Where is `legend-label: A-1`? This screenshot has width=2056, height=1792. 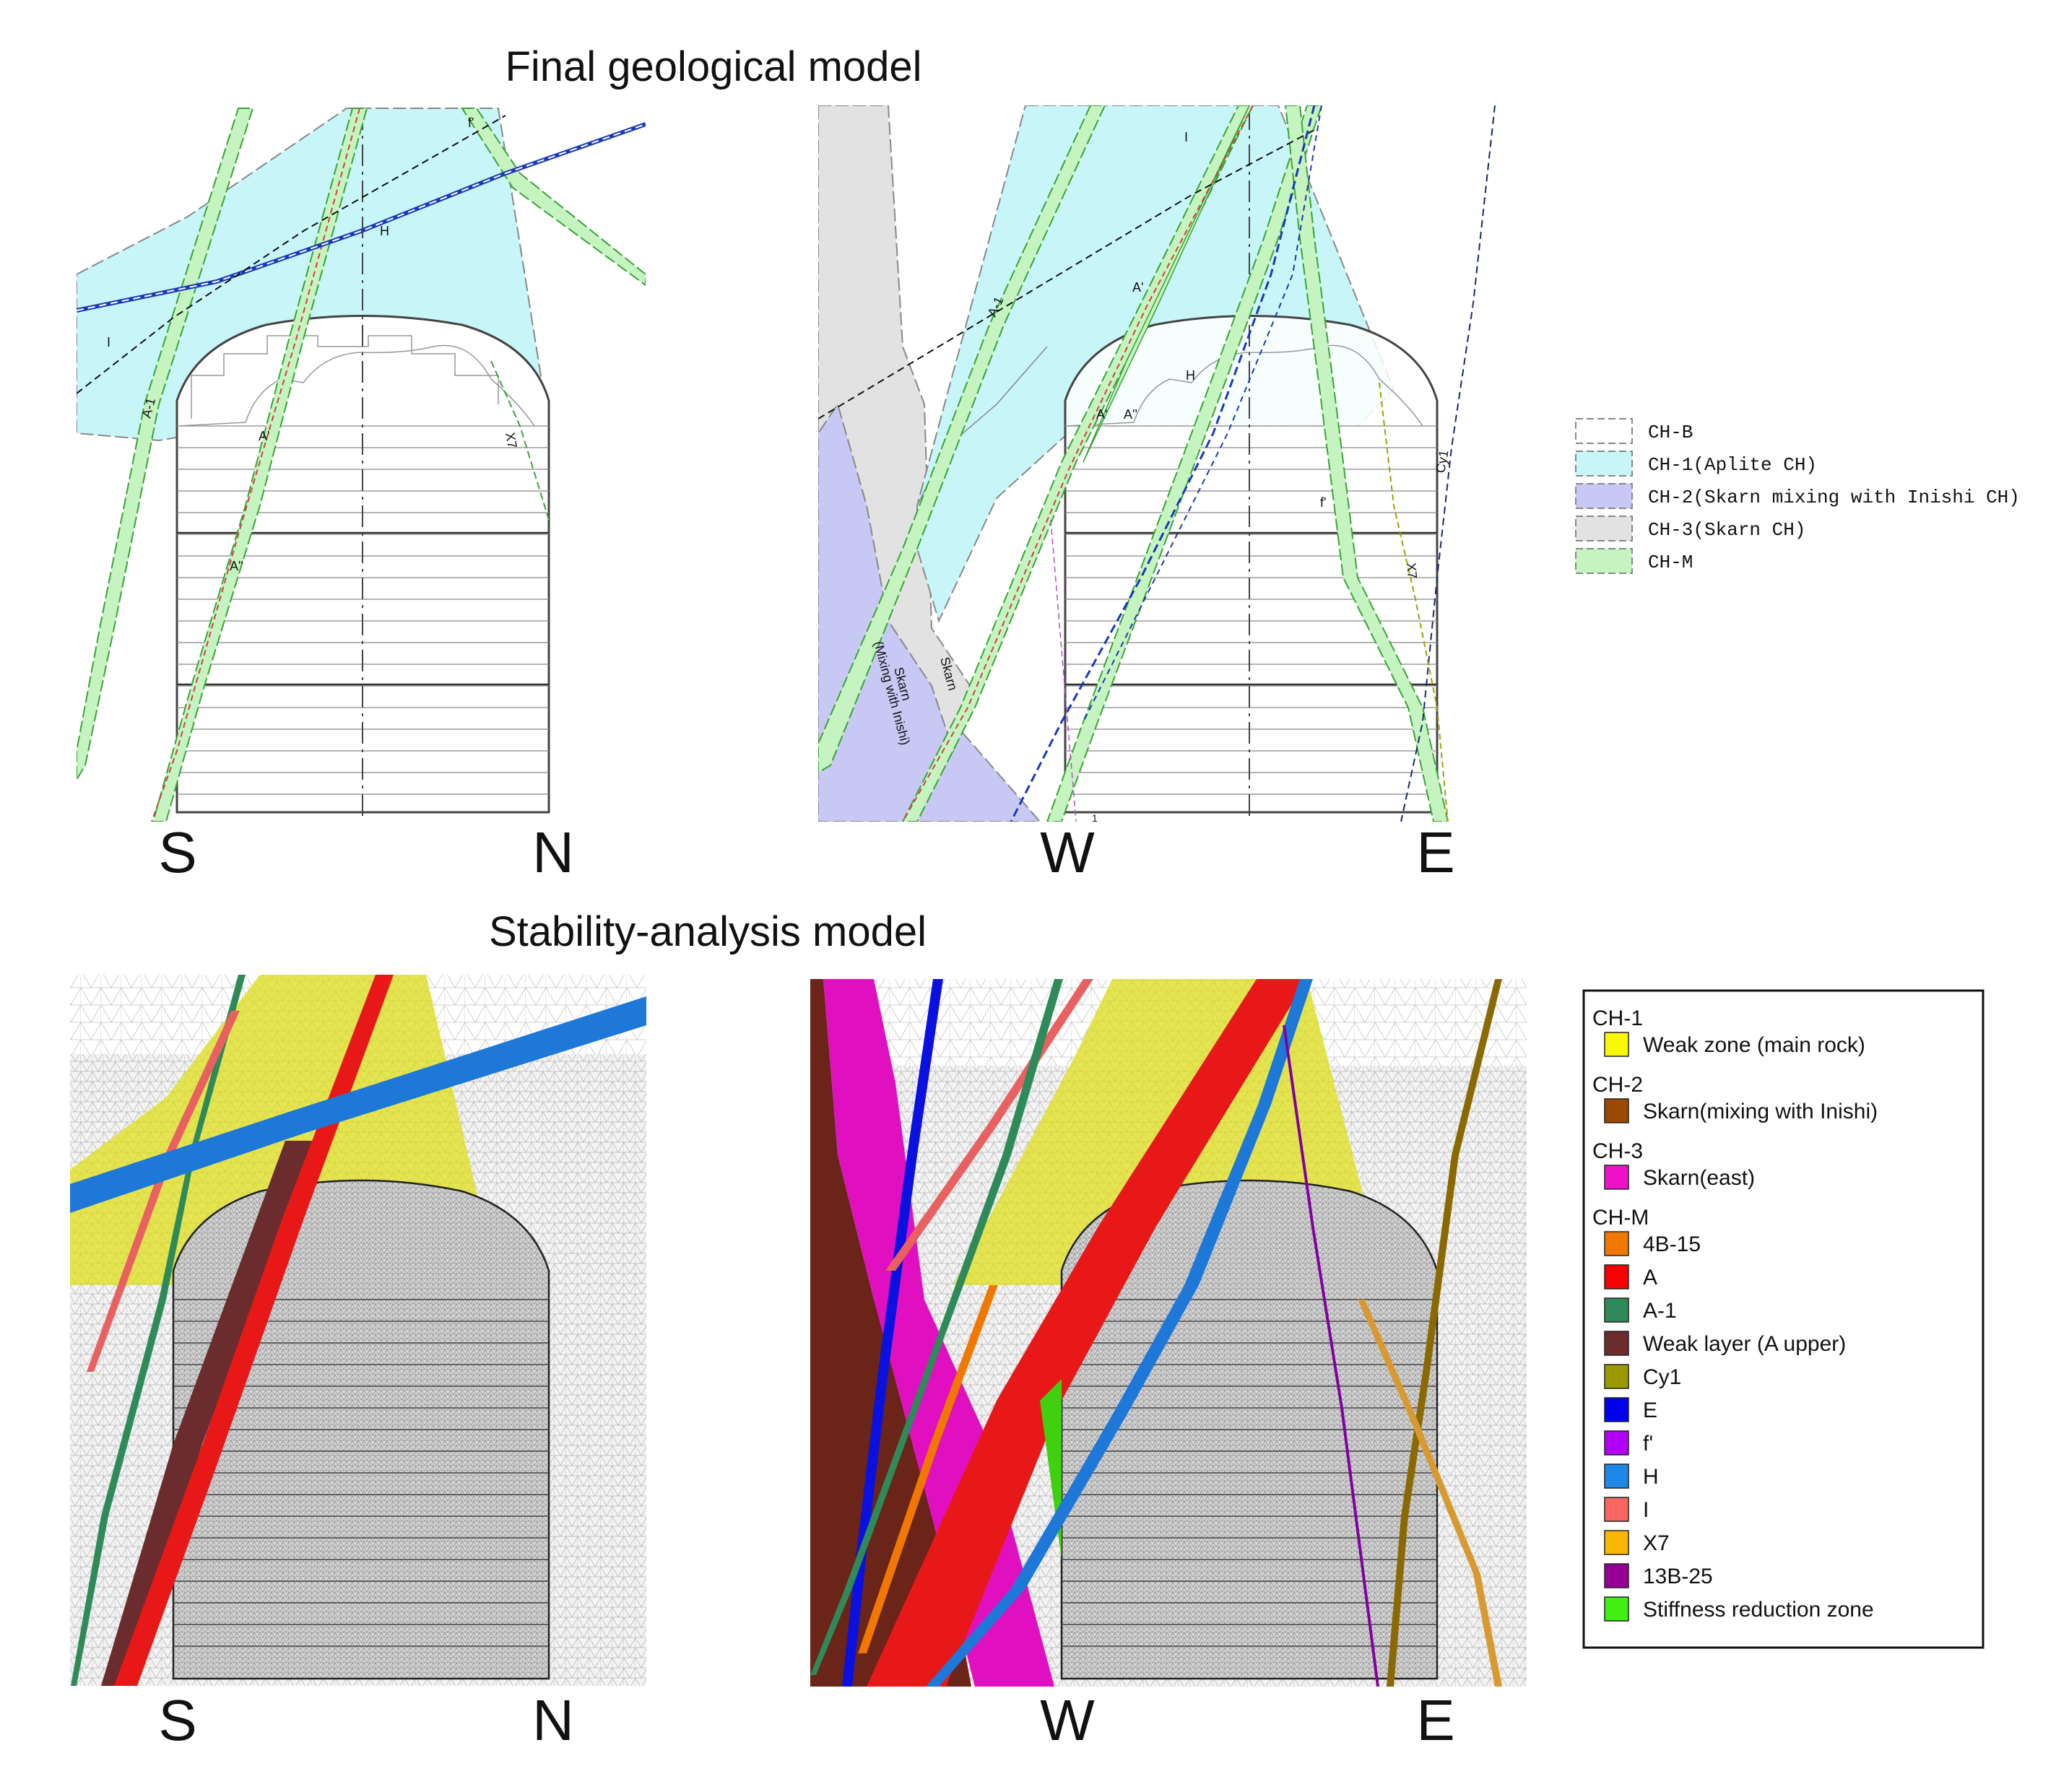
legend-label: A-1 is located at coordinates (1660, 1311).